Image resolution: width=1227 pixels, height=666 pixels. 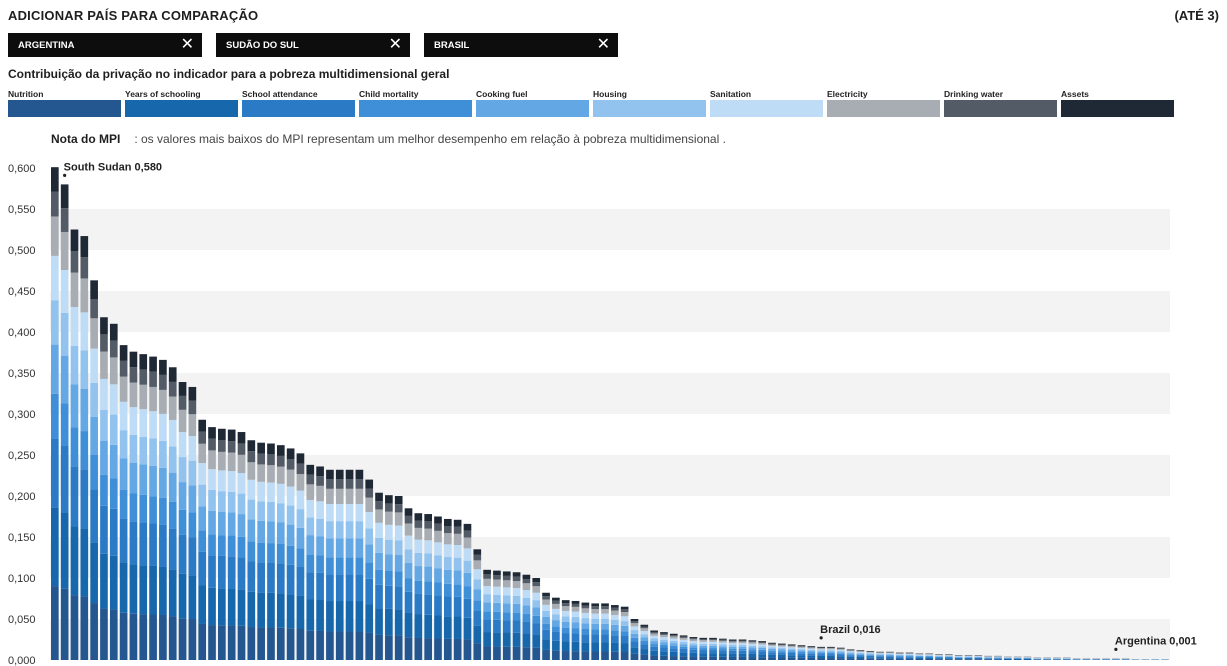 What do you see at coordinates (532, 103) in the screenshot?
I see `legend-item: Cooking fuel` at bounding box center [532, 103].